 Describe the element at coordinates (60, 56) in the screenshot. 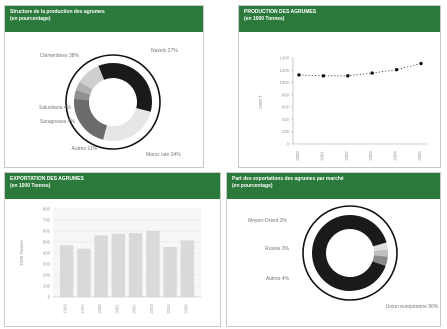

I see `slice-label: Clémentines 38%` at that location.